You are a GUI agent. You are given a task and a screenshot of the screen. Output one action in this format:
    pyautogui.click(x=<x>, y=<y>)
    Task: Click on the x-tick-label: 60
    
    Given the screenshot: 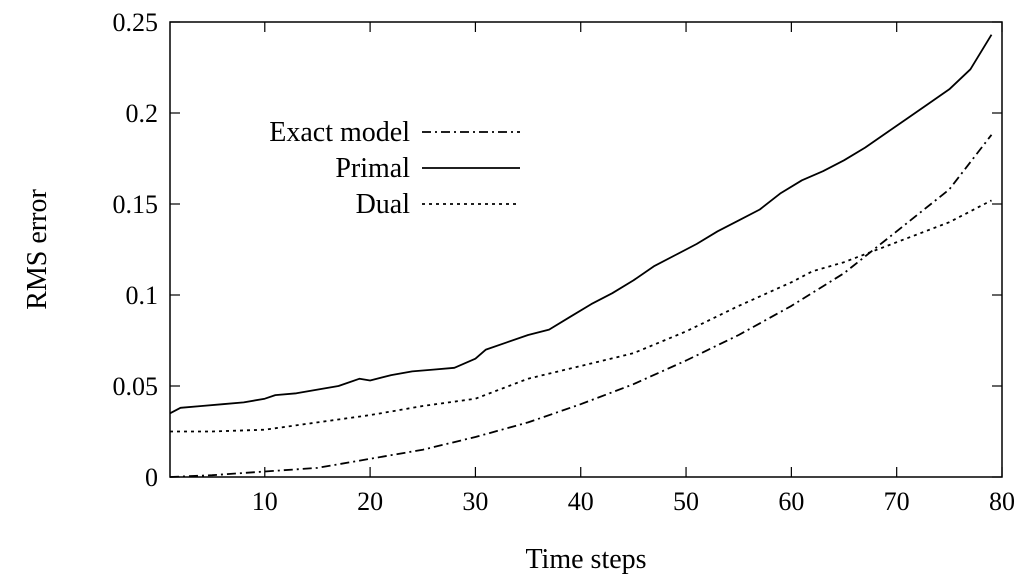 What is the action you would take?
    pyautogui.click(x=791, y=501)
    